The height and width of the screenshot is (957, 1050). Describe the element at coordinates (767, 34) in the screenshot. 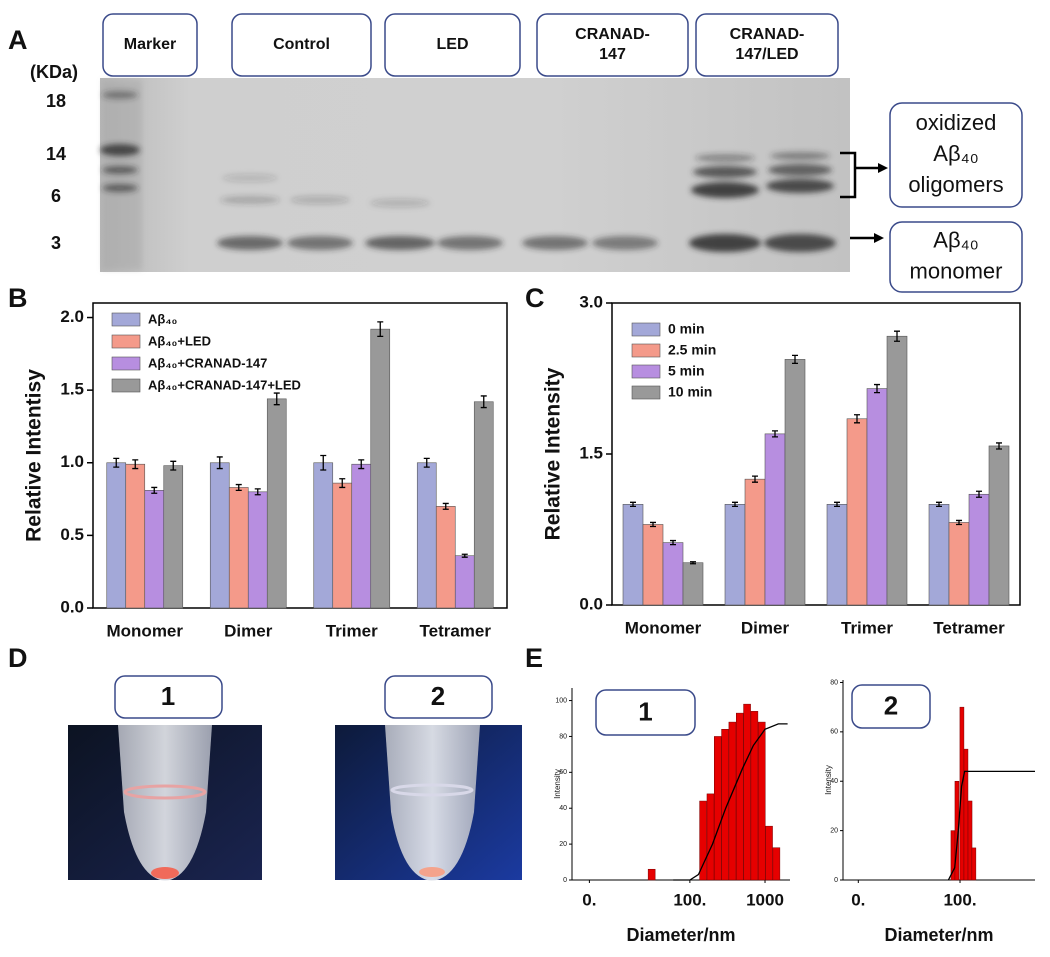

I see `lane-label-line: CRANAD-` at that location.